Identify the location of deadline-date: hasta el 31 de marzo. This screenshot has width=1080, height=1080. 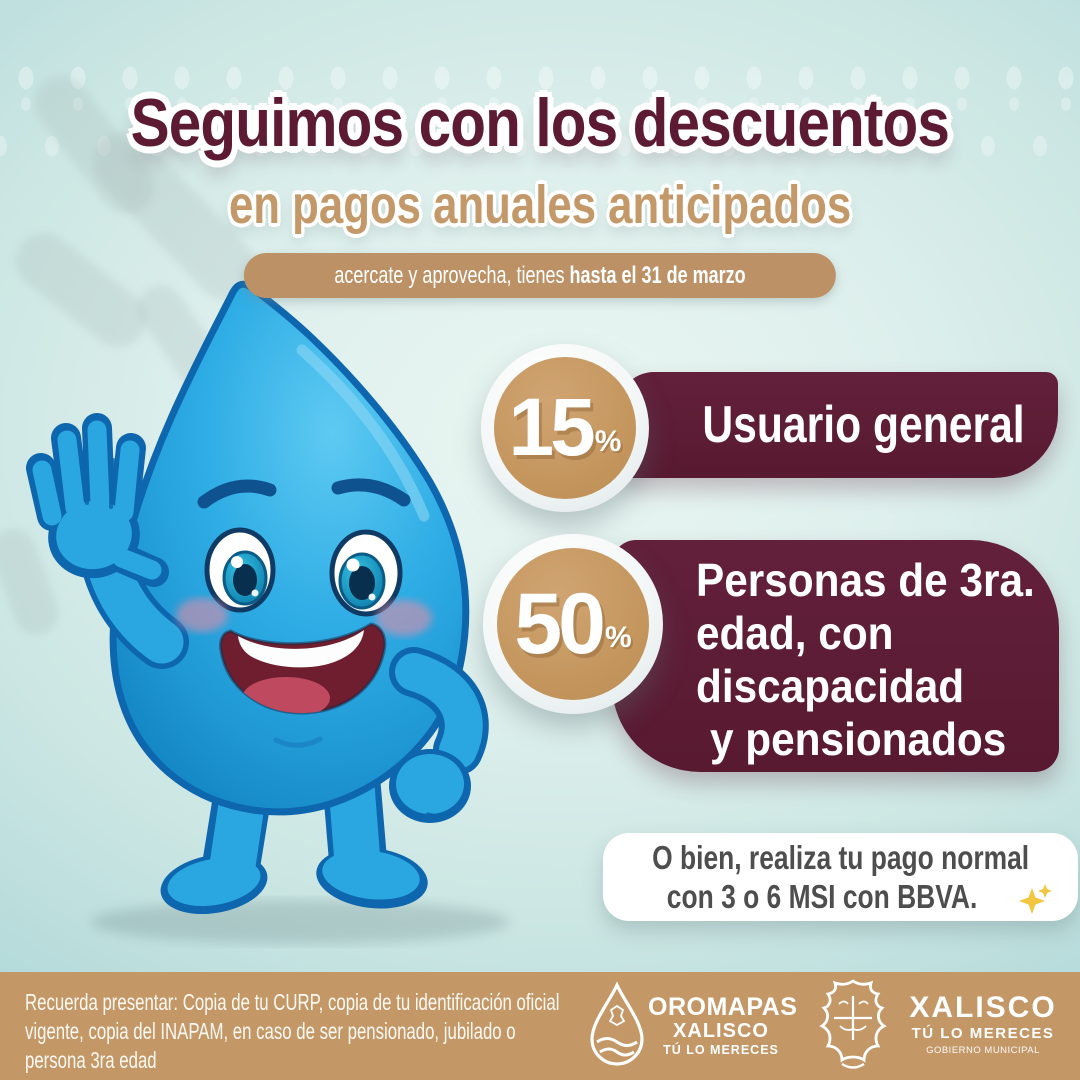
(657, 275).